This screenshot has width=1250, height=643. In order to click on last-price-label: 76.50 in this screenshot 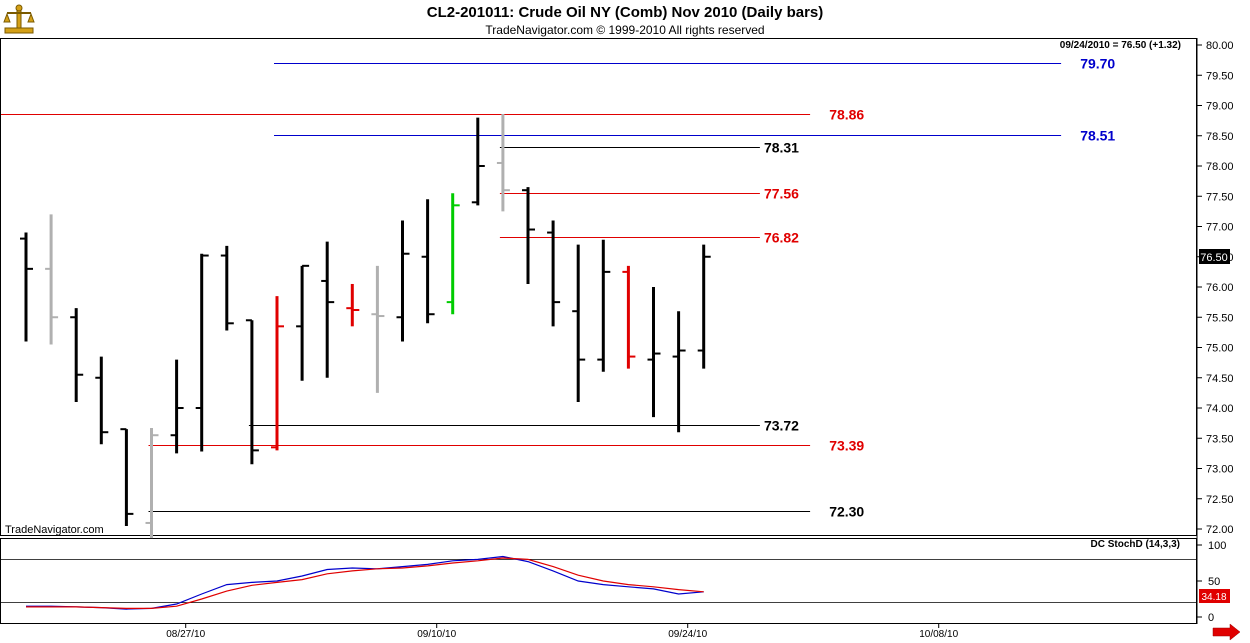, I will do `click(1214, 258)`.